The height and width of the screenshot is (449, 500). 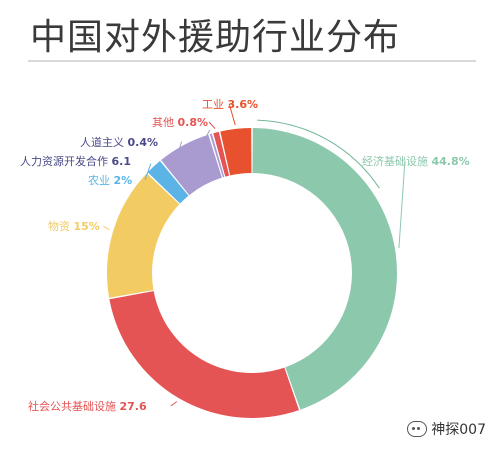 I want to click on leader-economic, so click(x=402, y=204).